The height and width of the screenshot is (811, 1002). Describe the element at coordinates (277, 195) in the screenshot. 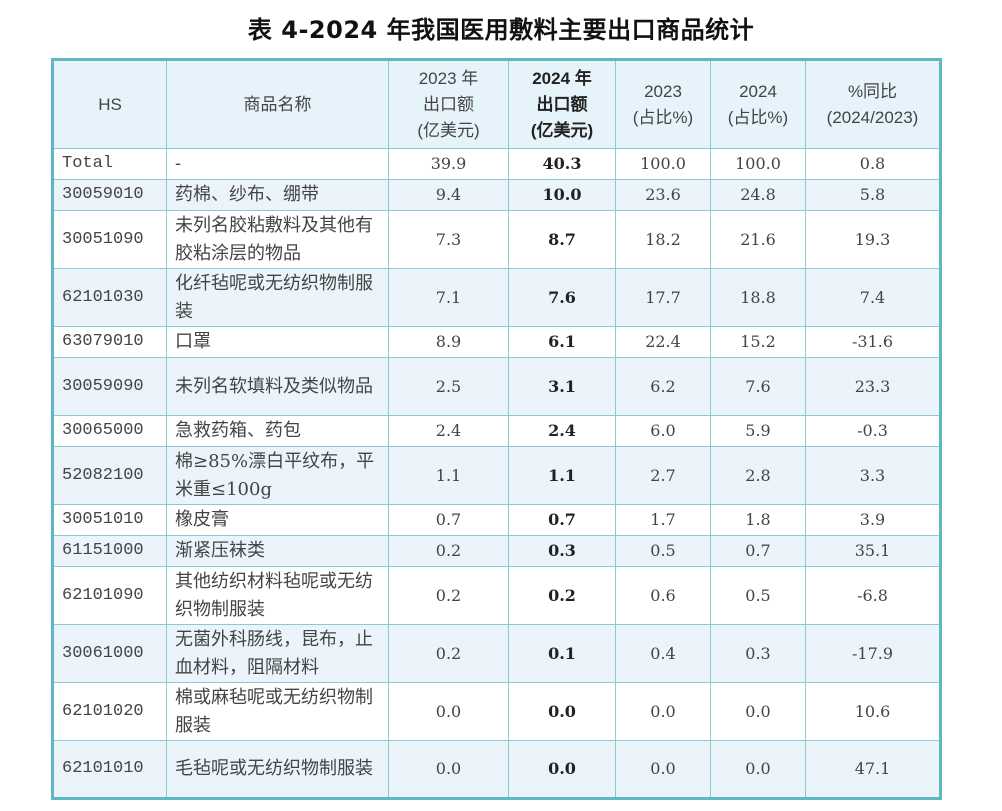

I see `cell-name: 药棉、纱布、绷带` at that location.